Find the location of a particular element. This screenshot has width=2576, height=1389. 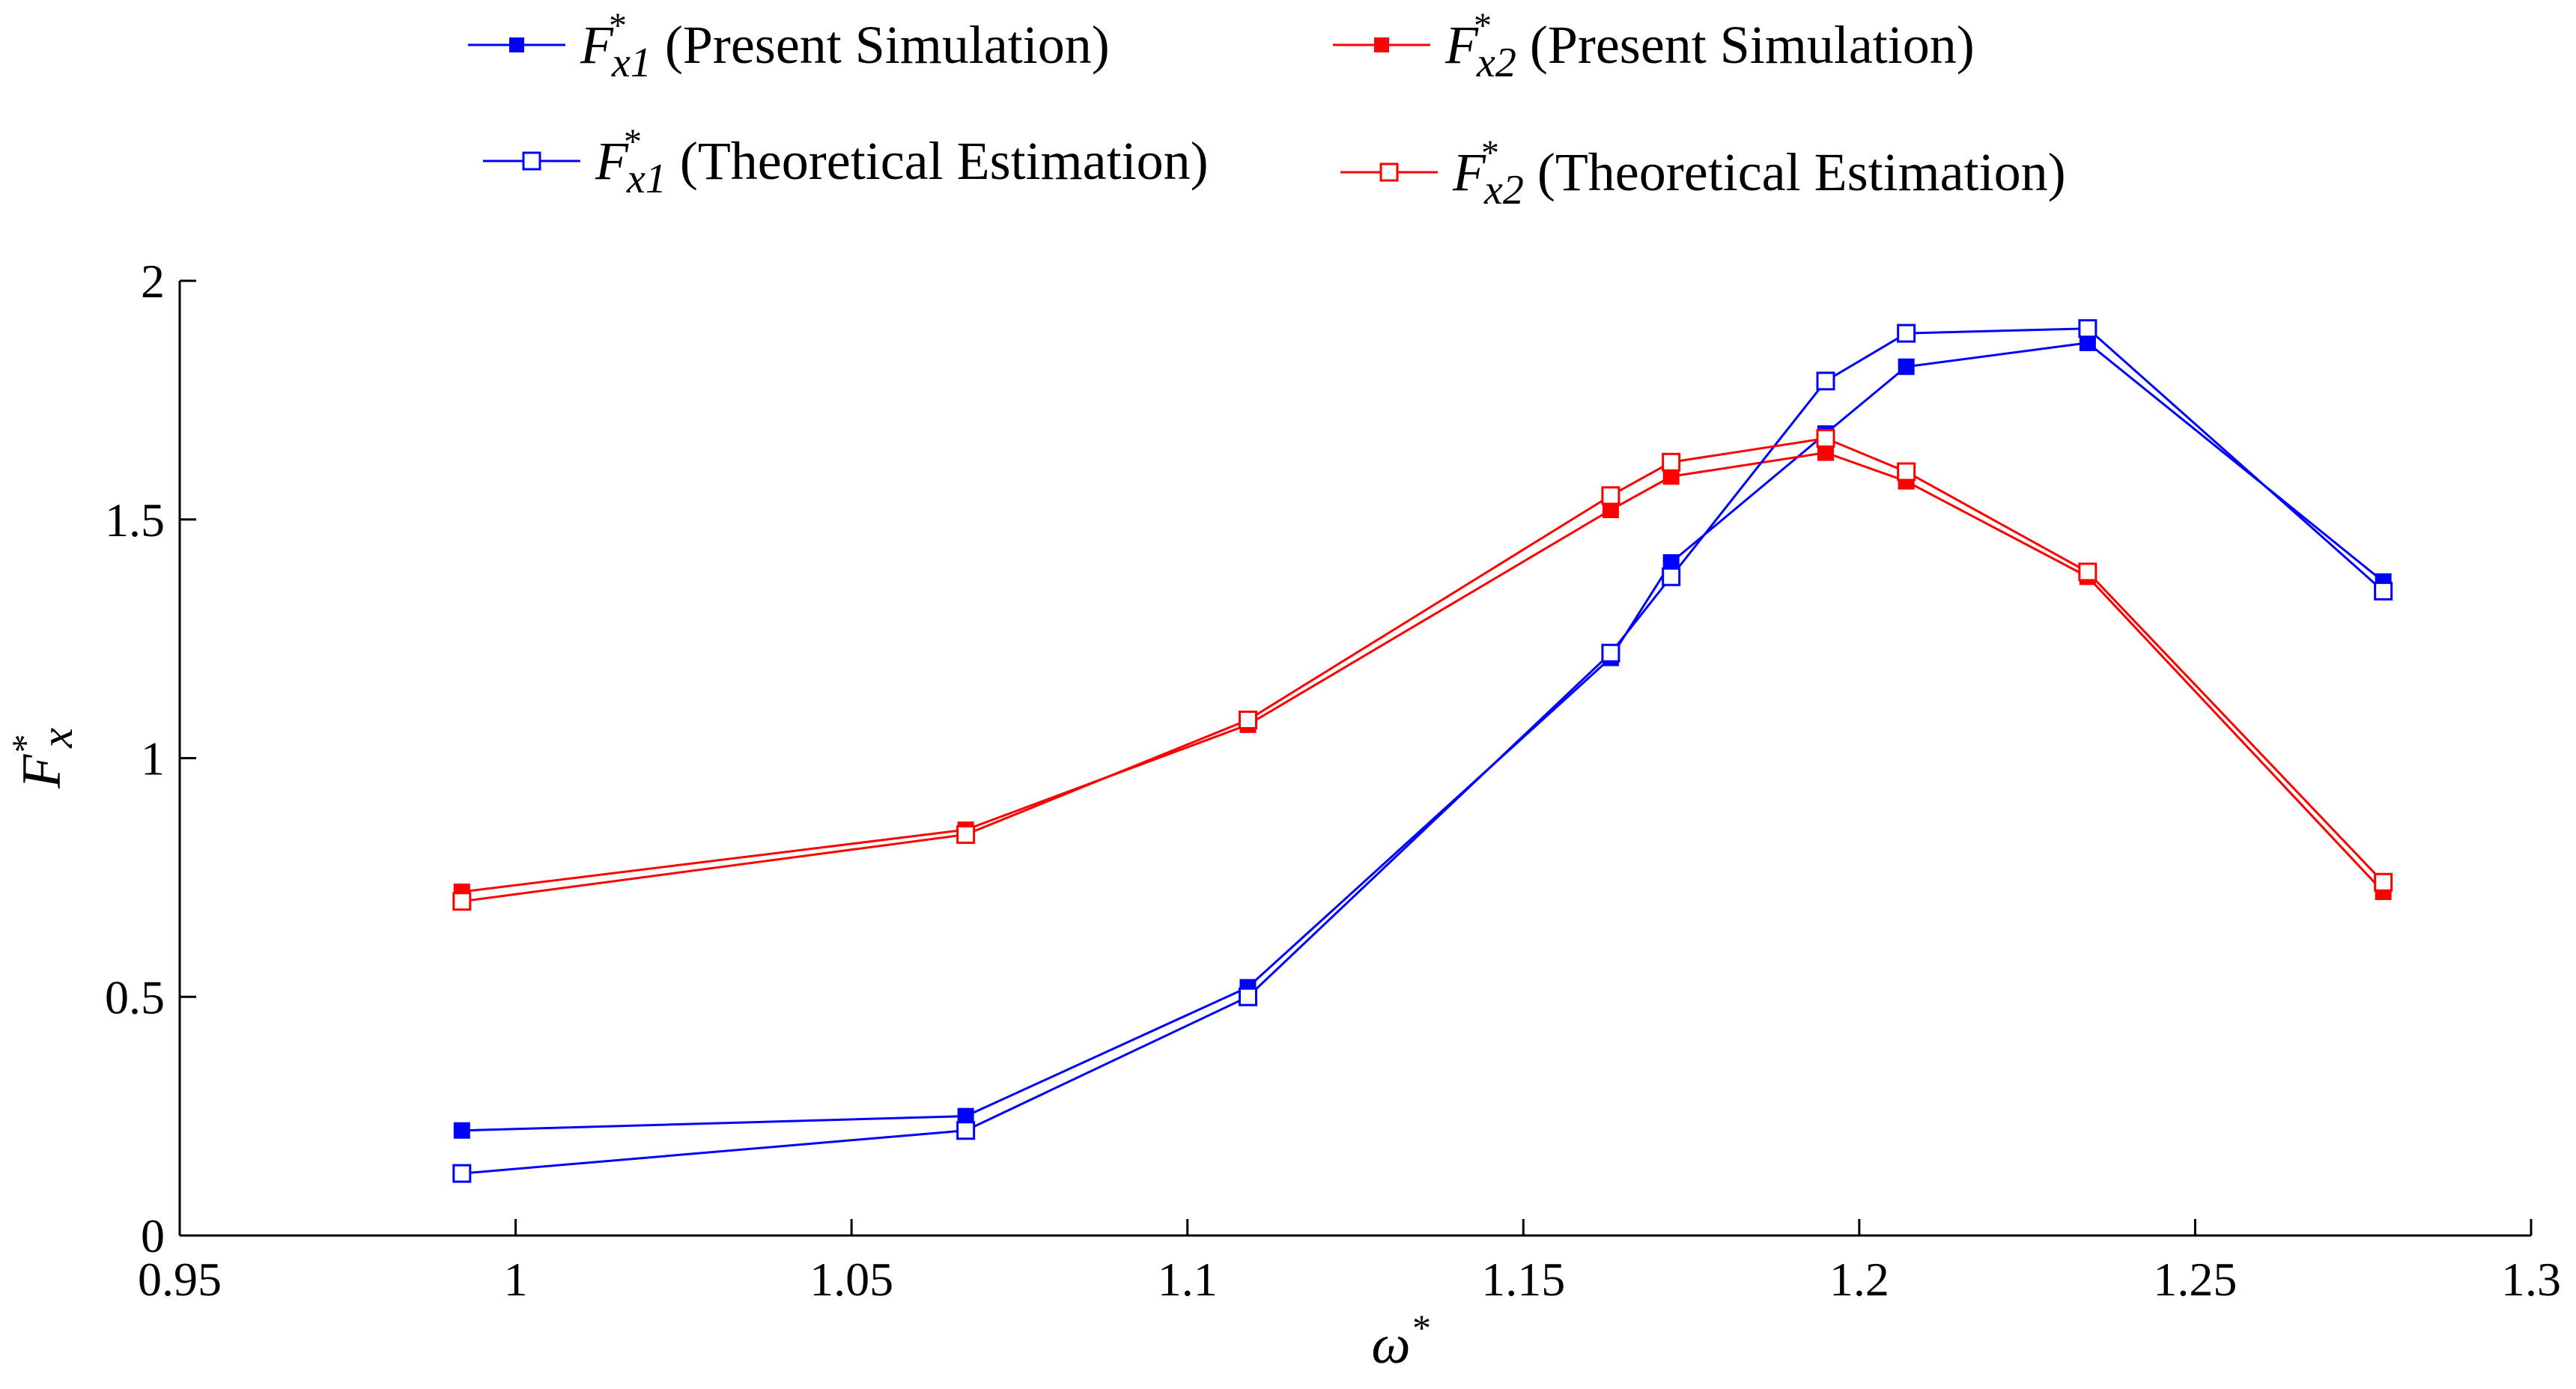

x-tick-label: 1.1 is located at coordinates (1188, 1280).